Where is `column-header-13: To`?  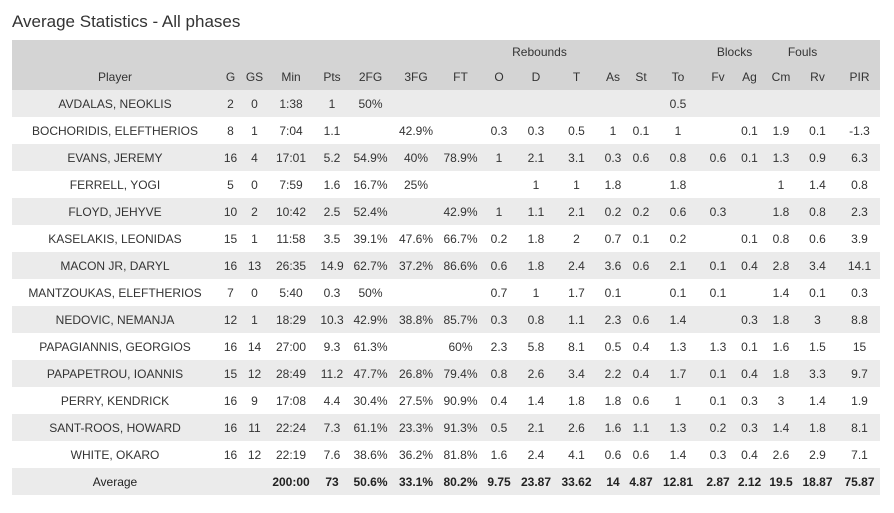
column-header-13: To is located at coordinates (678, 77).